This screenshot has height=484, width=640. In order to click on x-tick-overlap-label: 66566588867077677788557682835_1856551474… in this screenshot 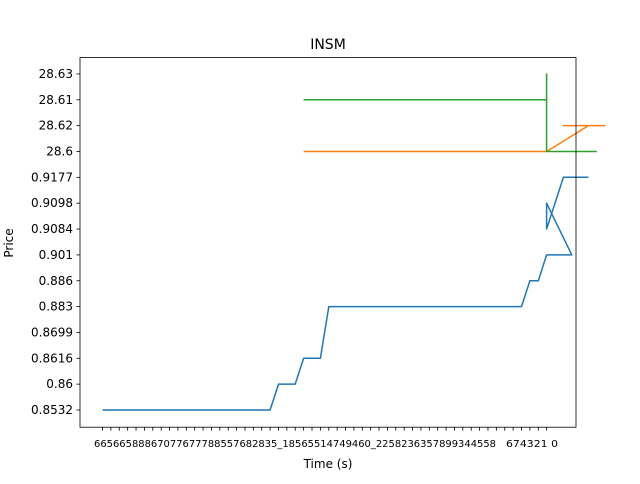, I will do `click(295, 444)`.